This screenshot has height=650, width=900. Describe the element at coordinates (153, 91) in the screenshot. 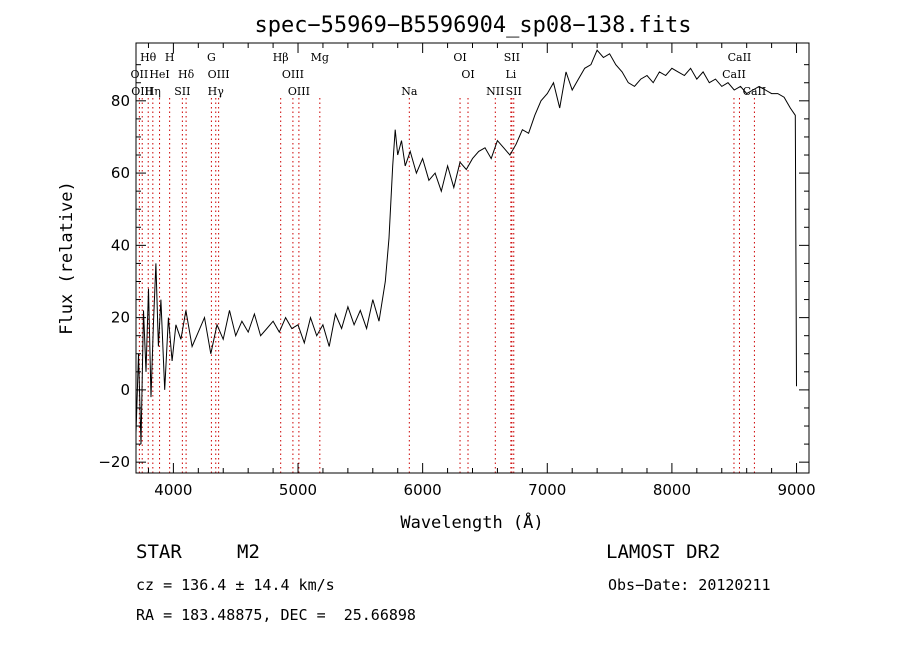

I see `spectral-line-label: Hη` at that location.